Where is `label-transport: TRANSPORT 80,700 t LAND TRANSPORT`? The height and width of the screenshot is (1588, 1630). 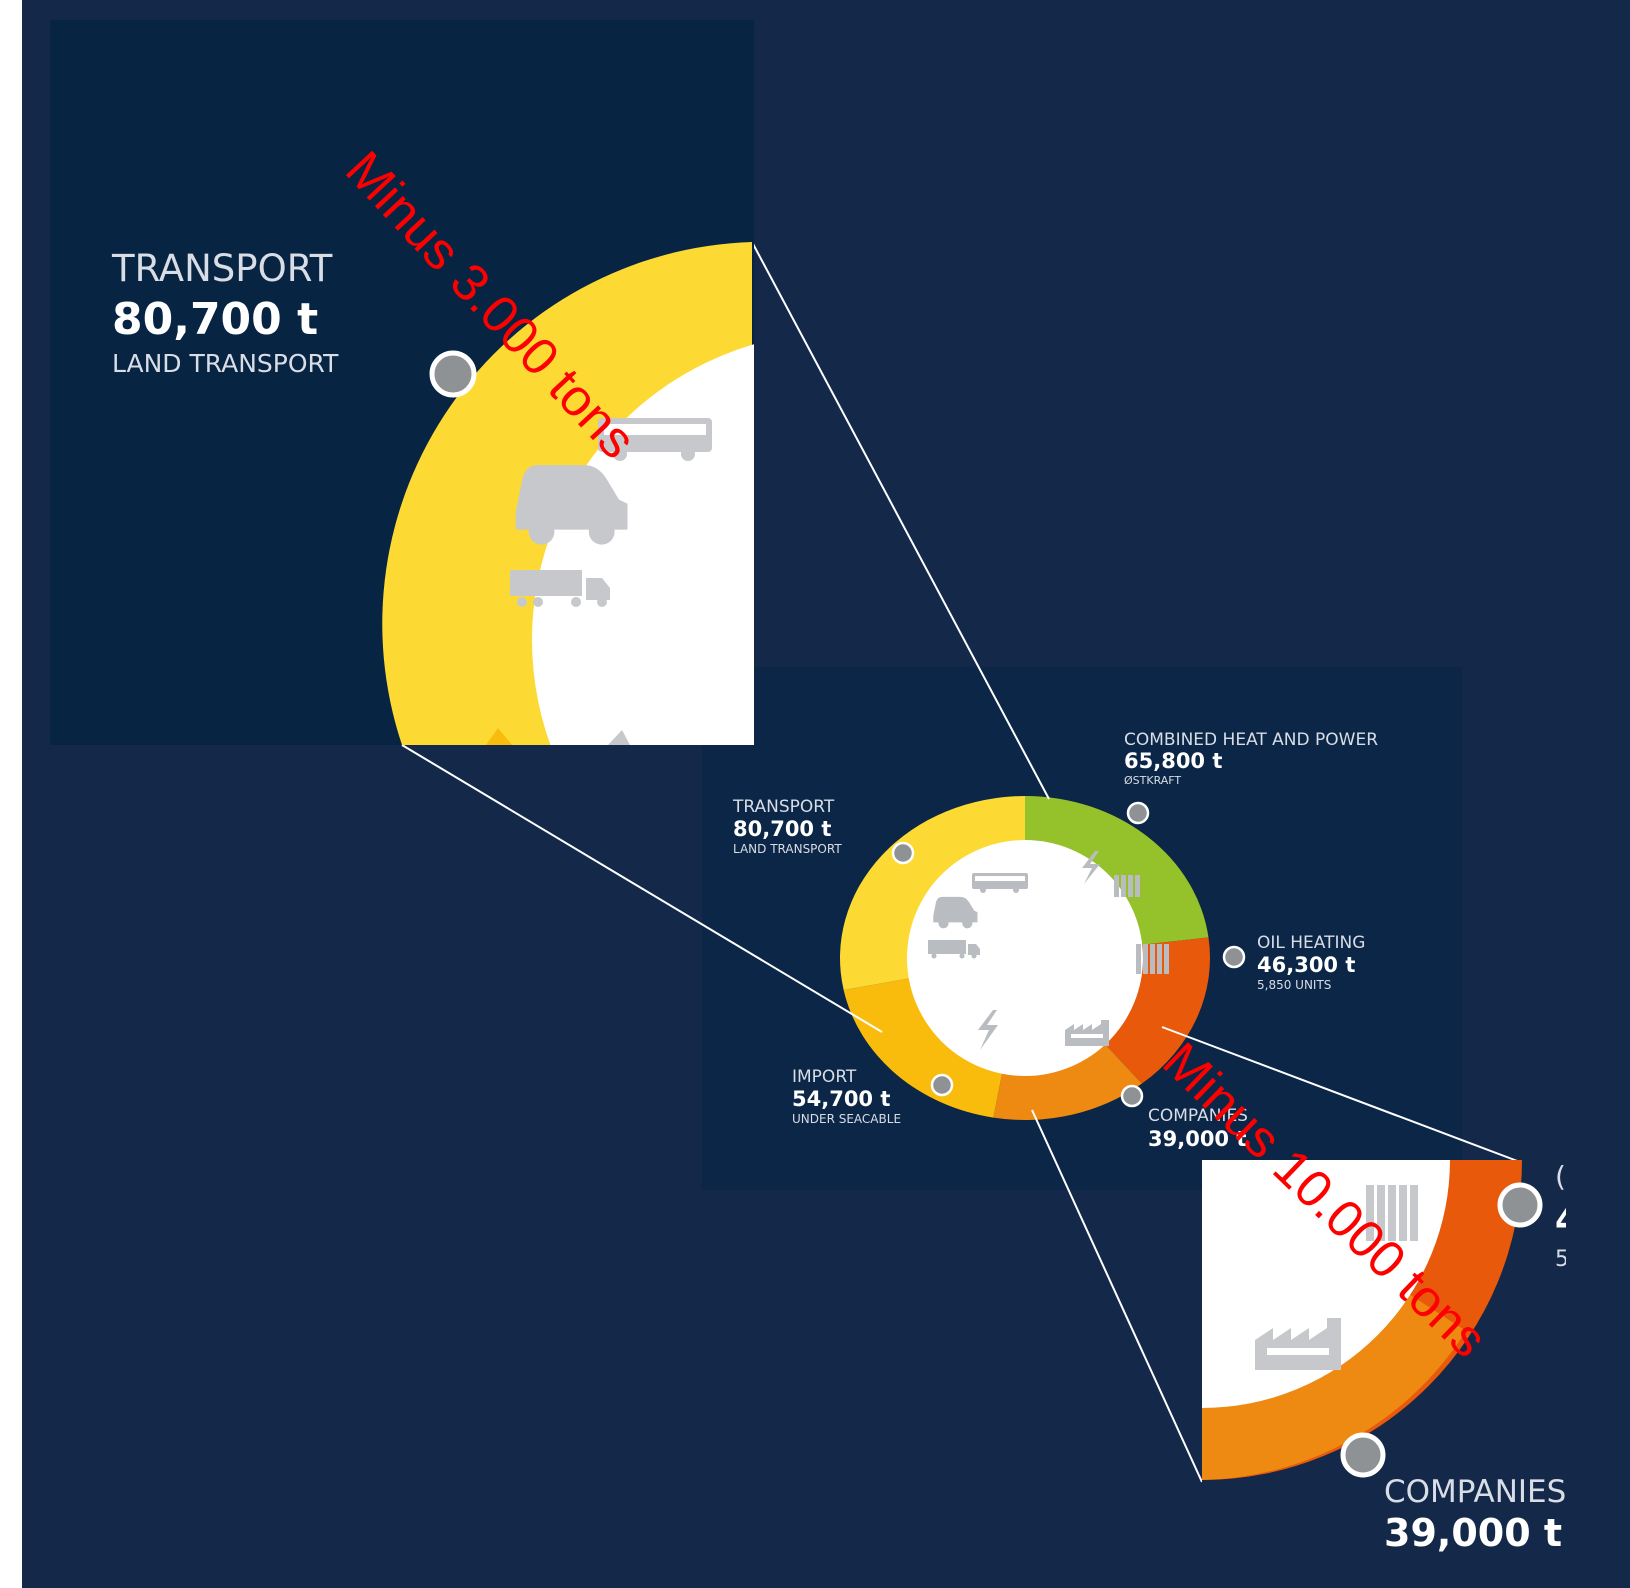 label-transport: TRANSPORT 80,700 t LAND TRANSPORT is located at coordinates (787, 826).